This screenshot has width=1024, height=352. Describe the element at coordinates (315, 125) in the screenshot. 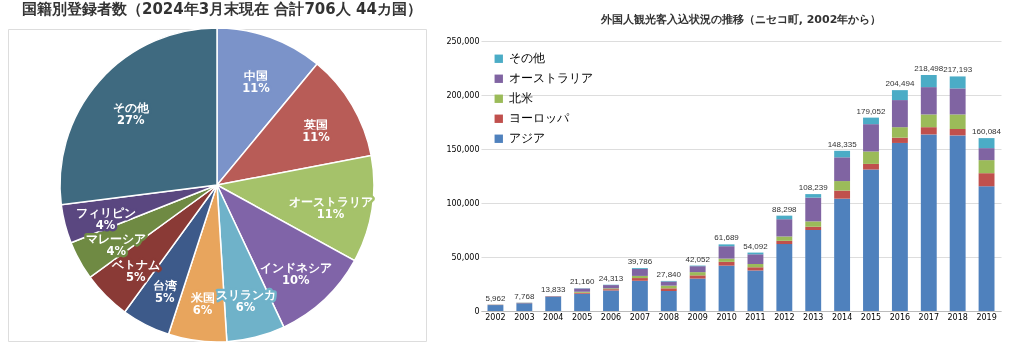

I see `slice-label: 英国` at that location.